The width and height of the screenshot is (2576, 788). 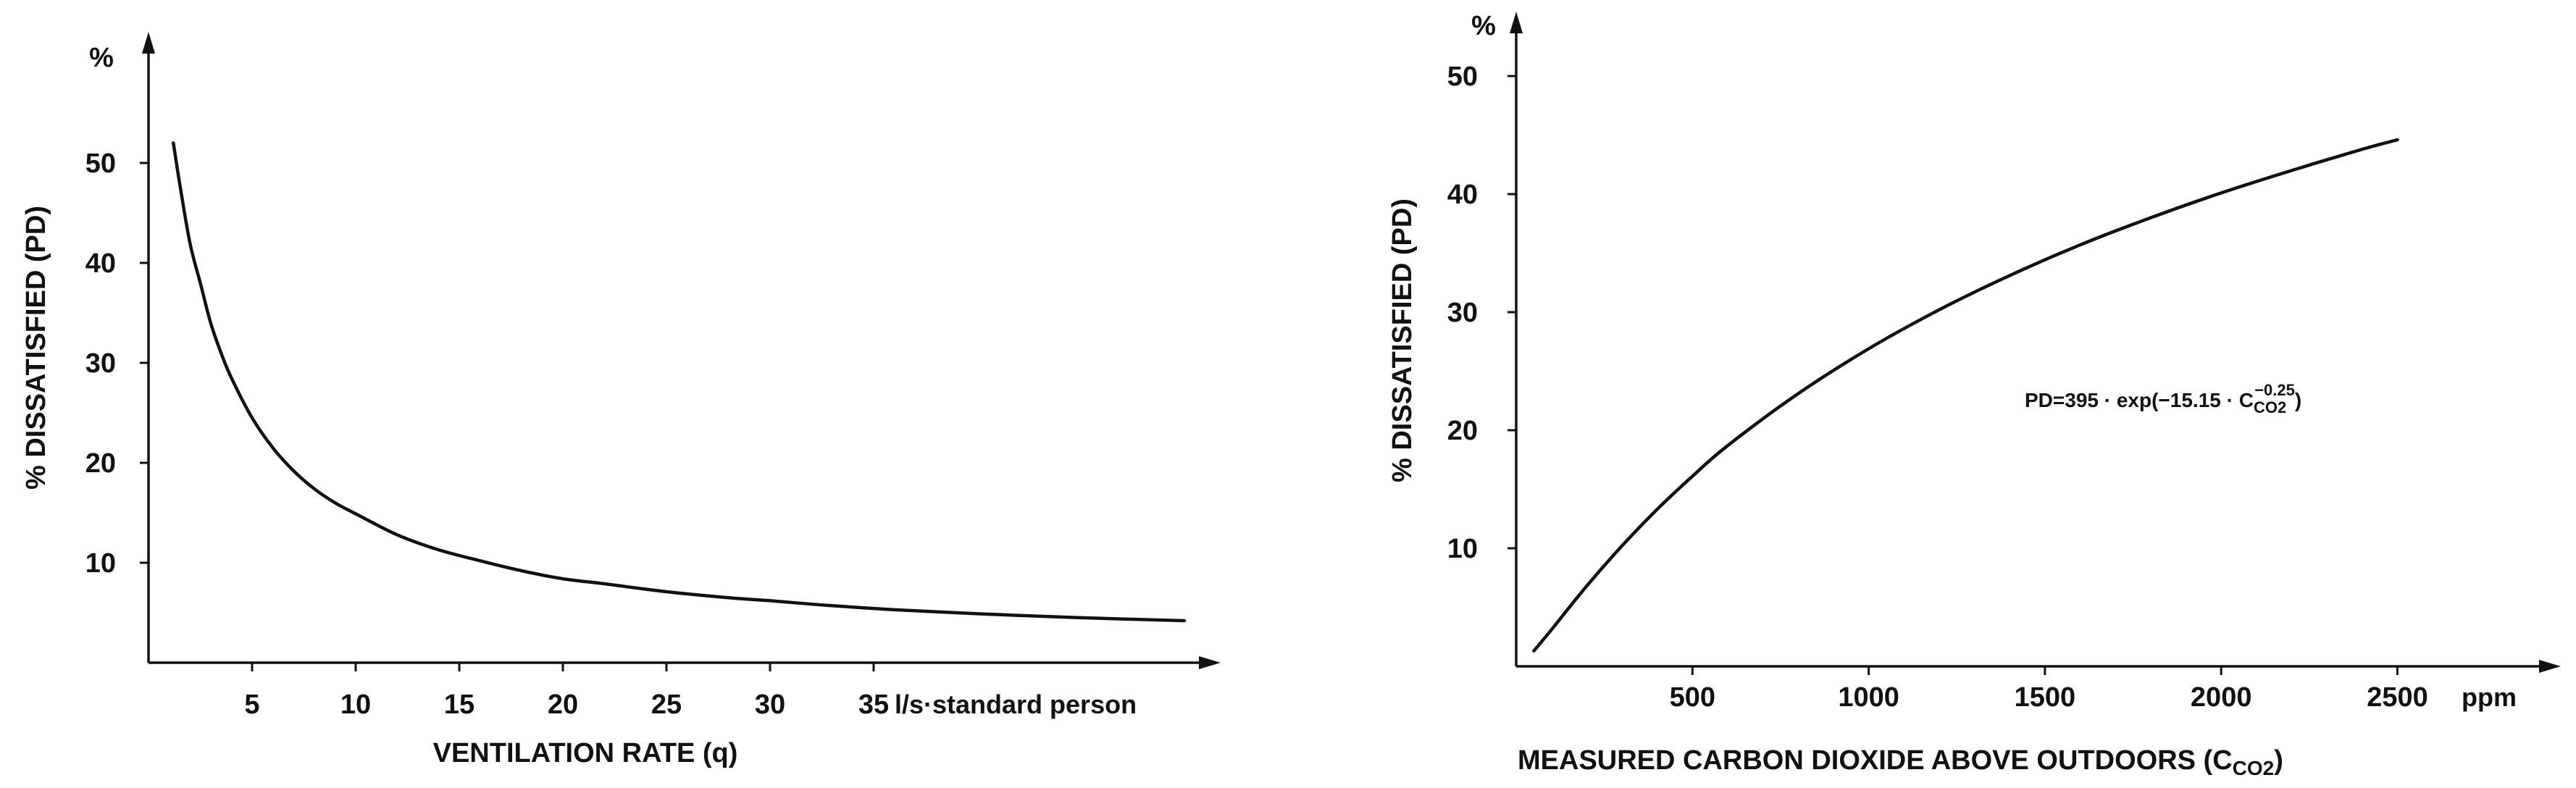 I want to click on x-tick-label: 25, so click(x=666, y=705).